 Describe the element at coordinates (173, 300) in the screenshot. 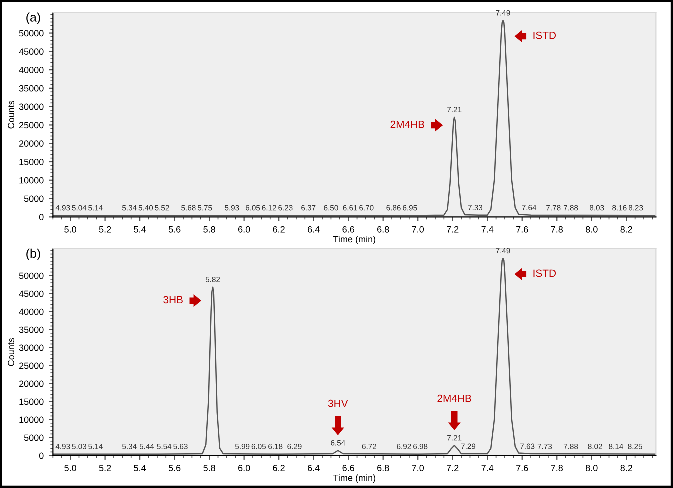

I see `annotation: 3HB` at that location.